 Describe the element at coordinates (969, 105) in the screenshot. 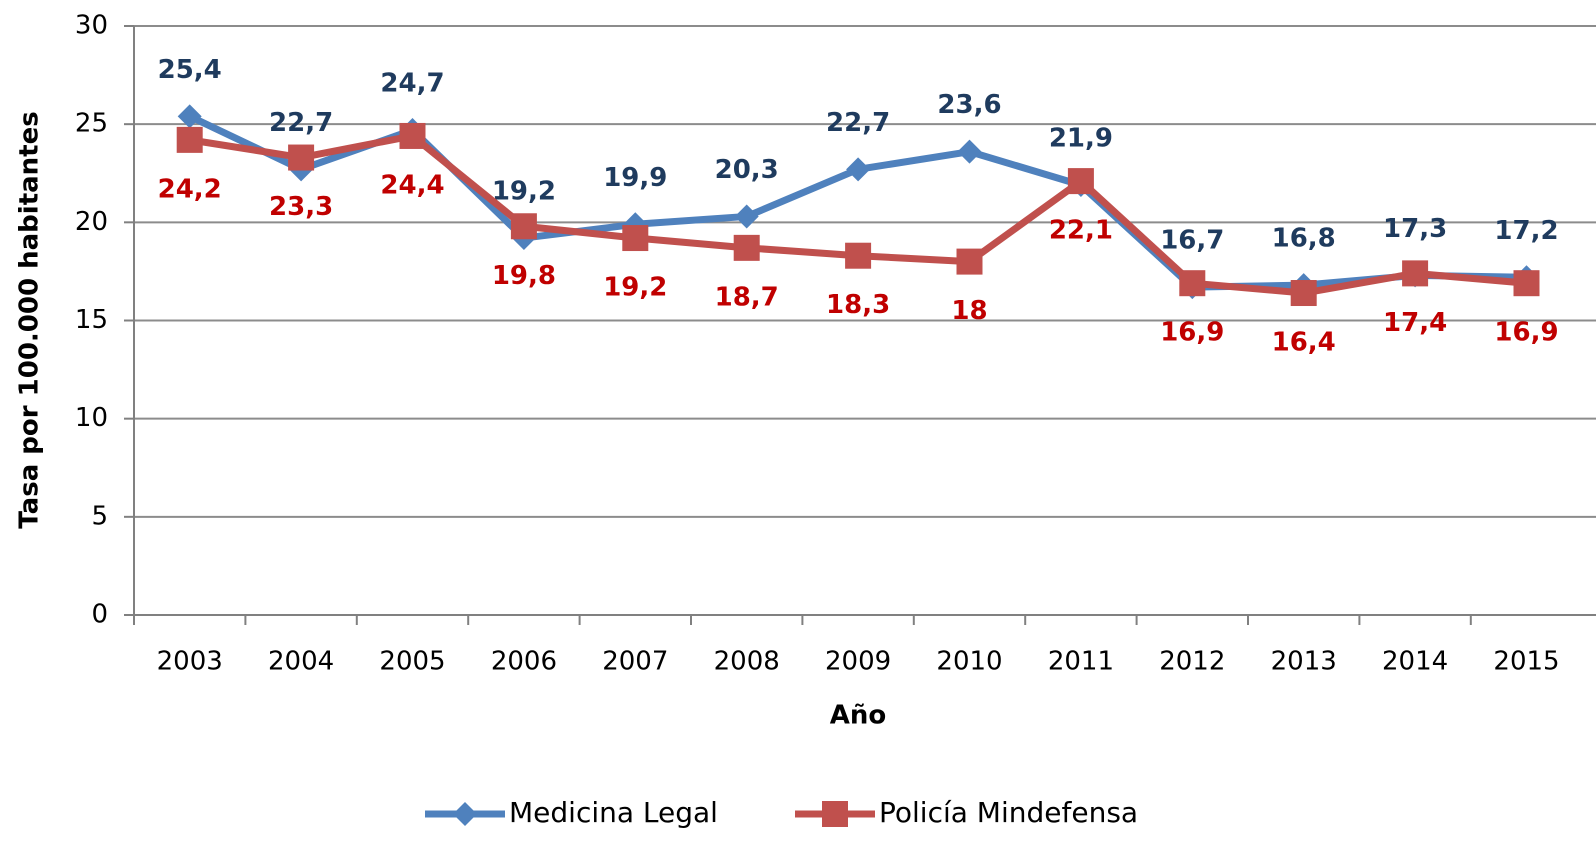

I see `data-label: 23,6` at that location.